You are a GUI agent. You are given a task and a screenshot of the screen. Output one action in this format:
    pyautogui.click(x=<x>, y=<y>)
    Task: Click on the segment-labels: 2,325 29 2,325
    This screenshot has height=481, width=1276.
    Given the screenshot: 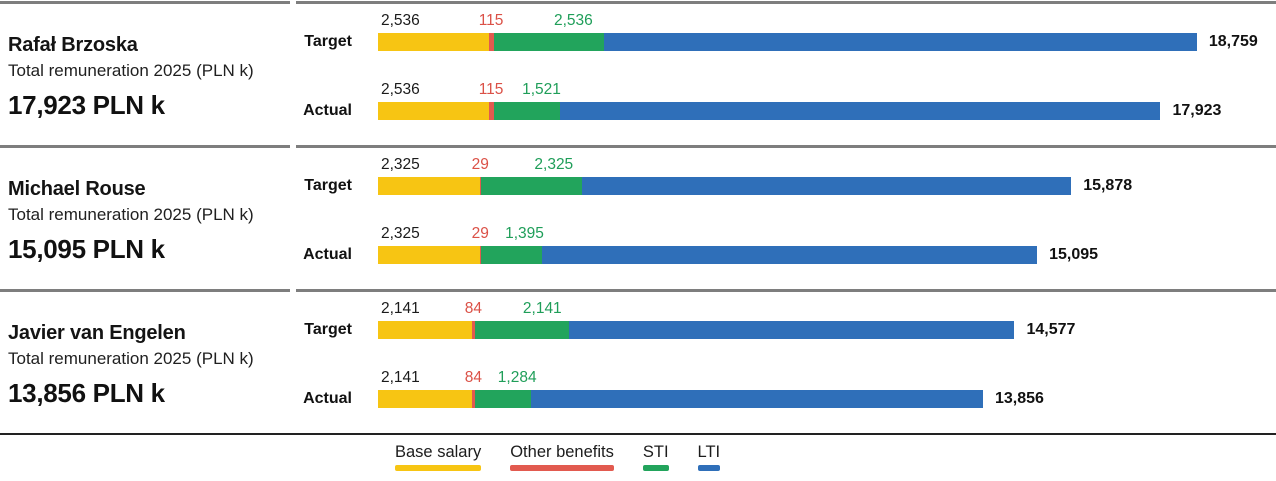 What is the action you would take?
    pyautogui.click(x=827, y=165)
    